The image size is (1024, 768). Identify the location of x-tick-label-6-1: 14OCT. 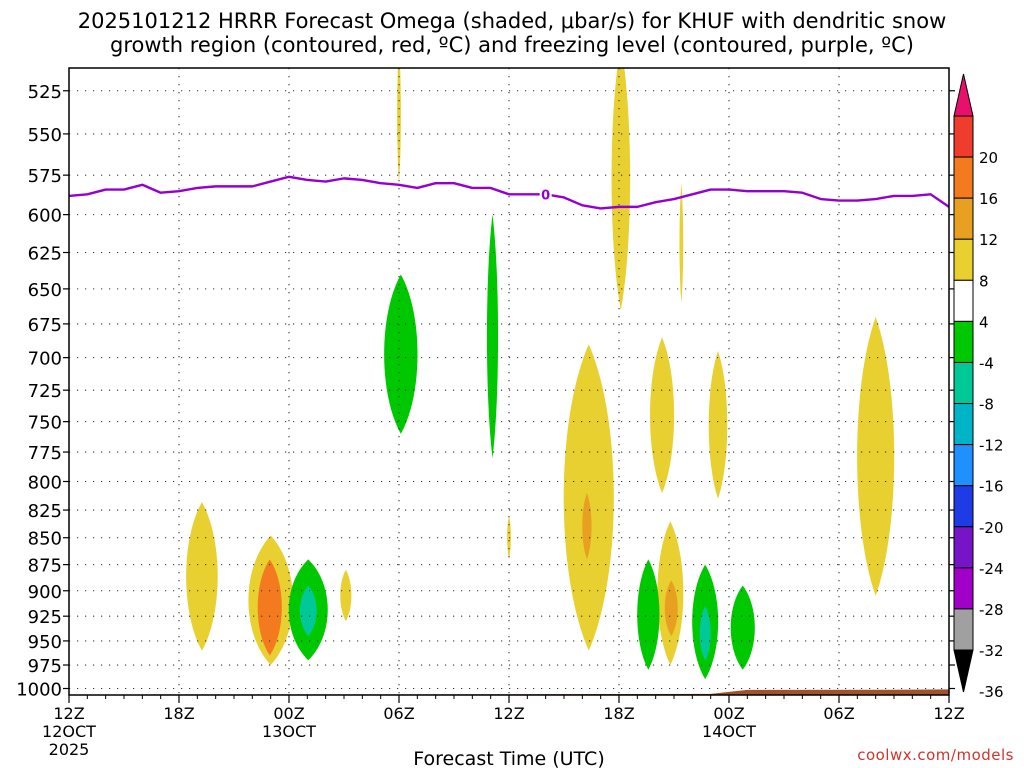
(729, 731).